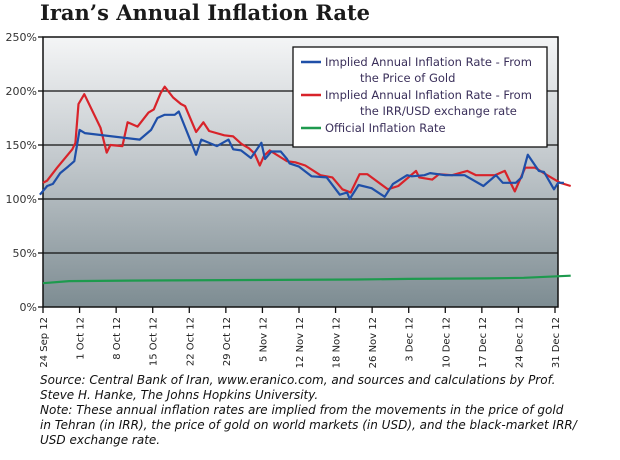 The height and width of the screenshot is (460, 620). Describe the element at coordinates (519, 342) in the screenshot. I see `x-tick-label: 24 Dec 12` at that location.